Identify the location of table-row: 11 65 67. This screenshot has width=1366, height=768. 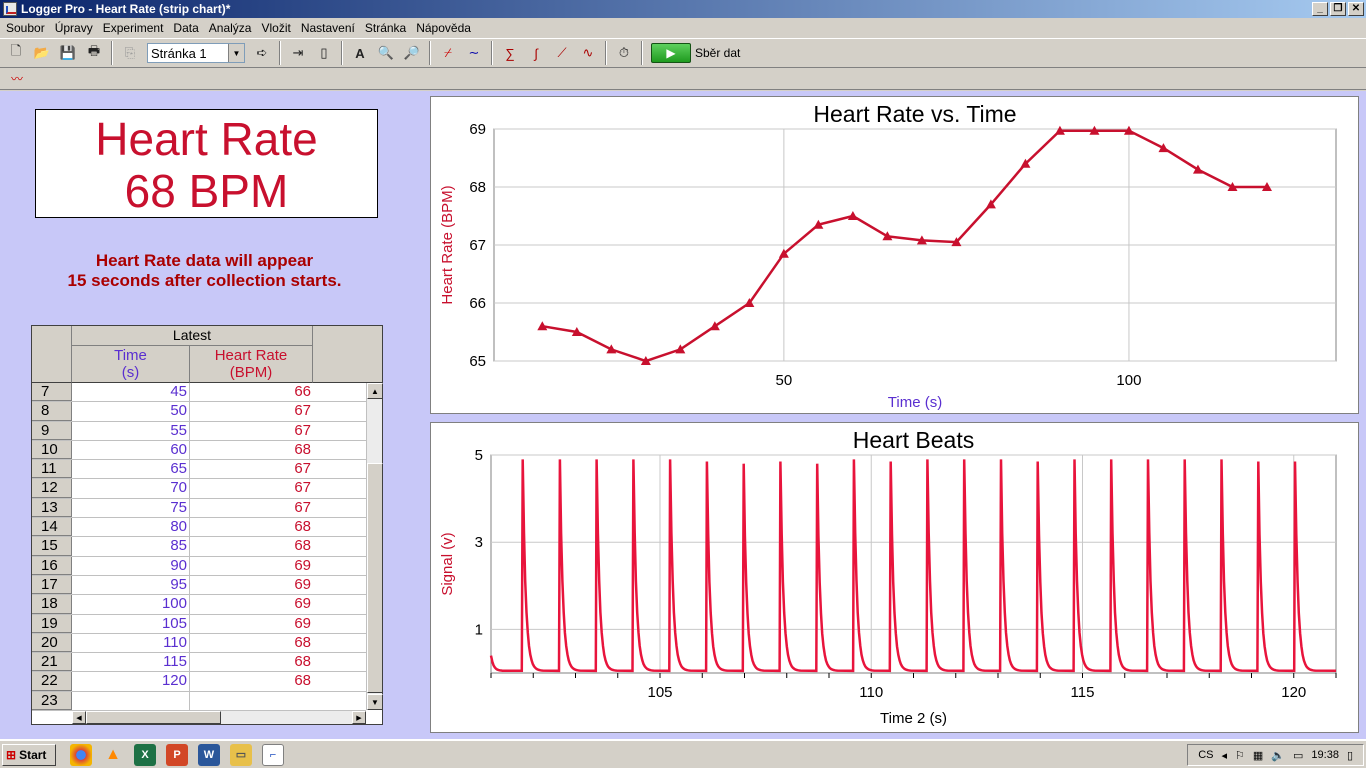
(199, 470).